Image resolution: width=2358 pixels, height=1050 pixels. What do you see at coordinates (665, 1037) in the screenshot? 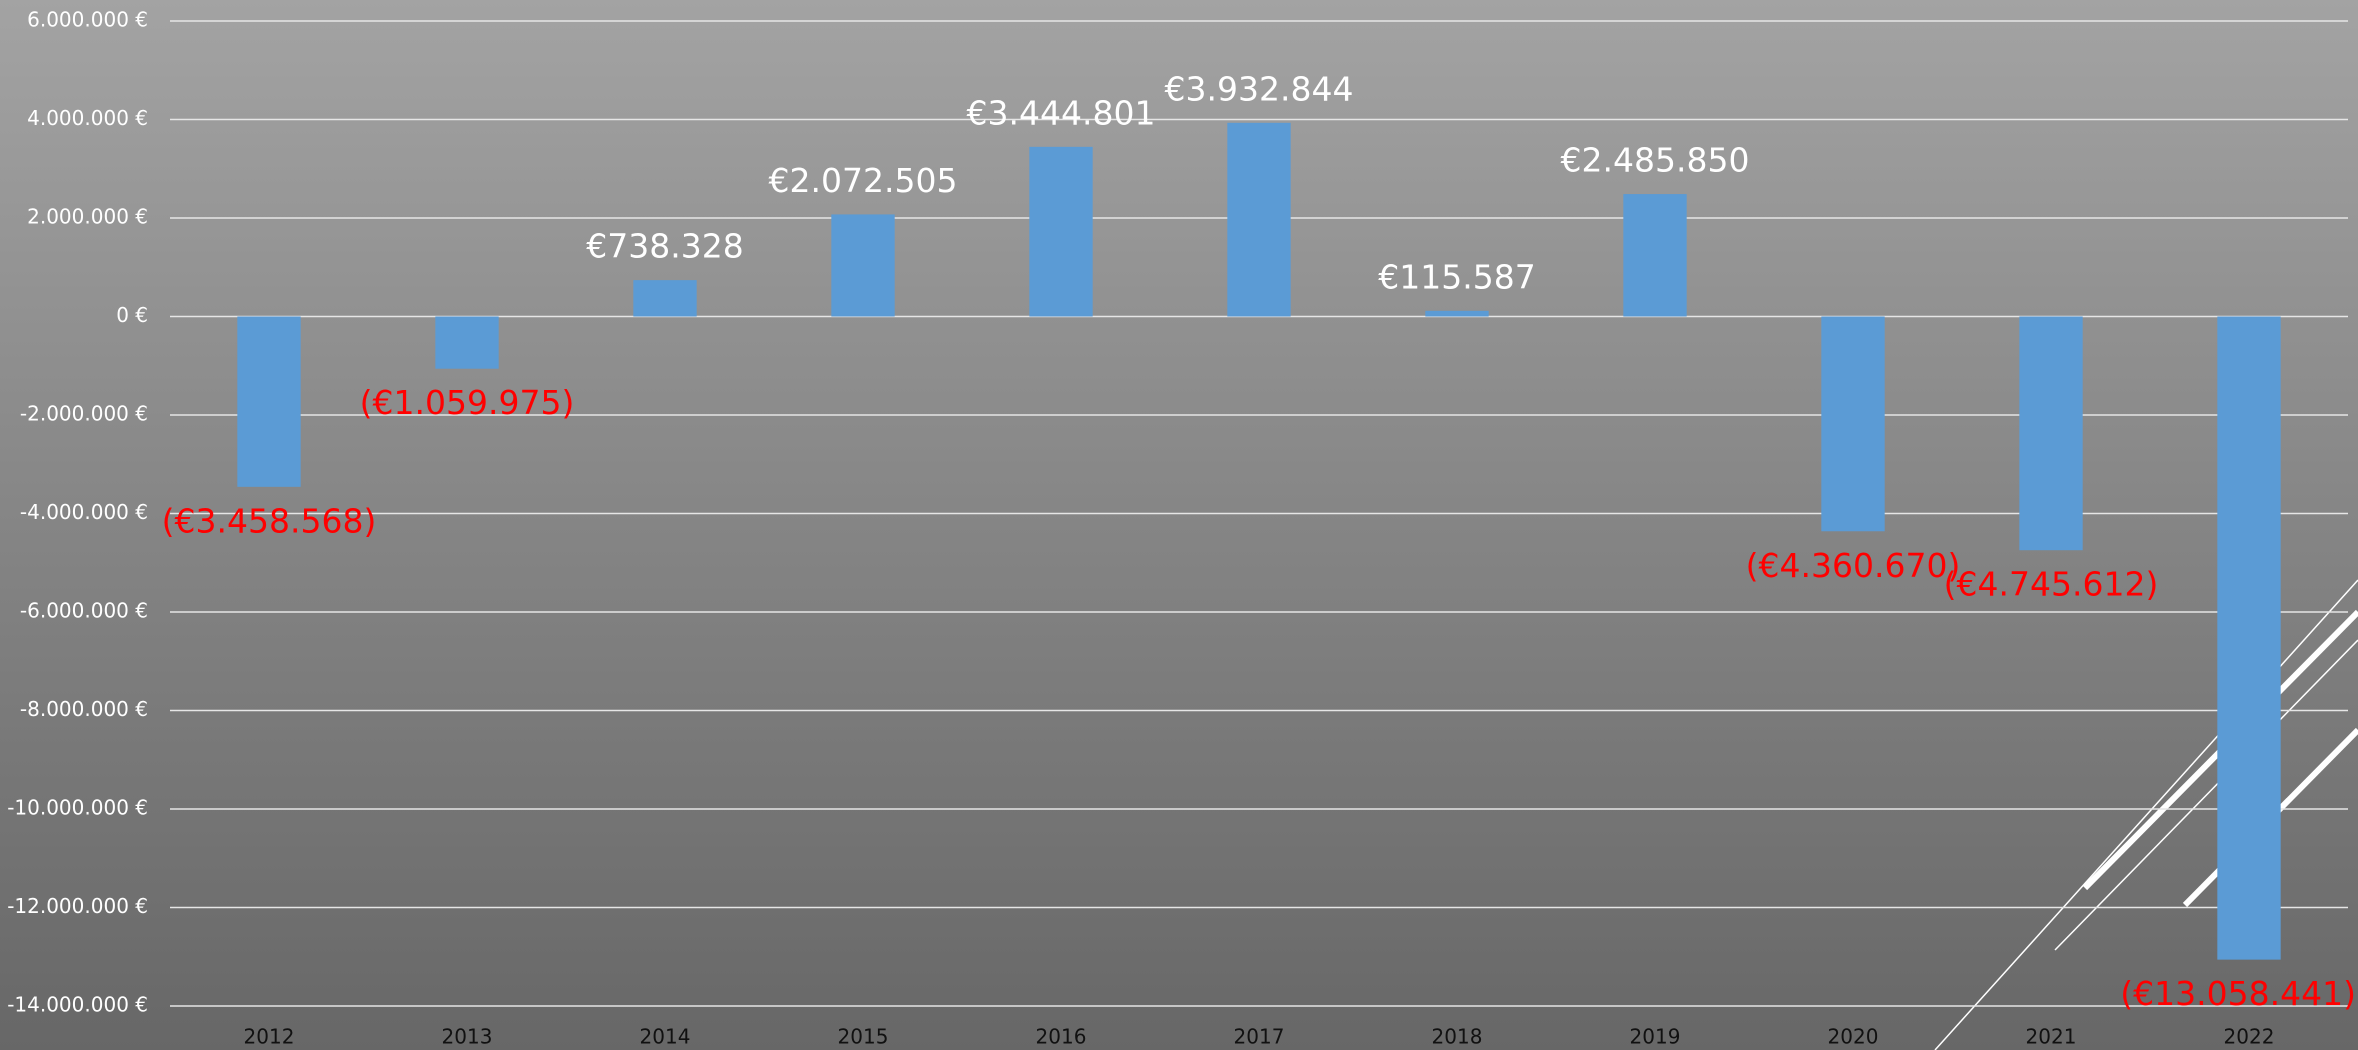
I see `x-tick-label: 2014` at bounding box center [665, 1037].